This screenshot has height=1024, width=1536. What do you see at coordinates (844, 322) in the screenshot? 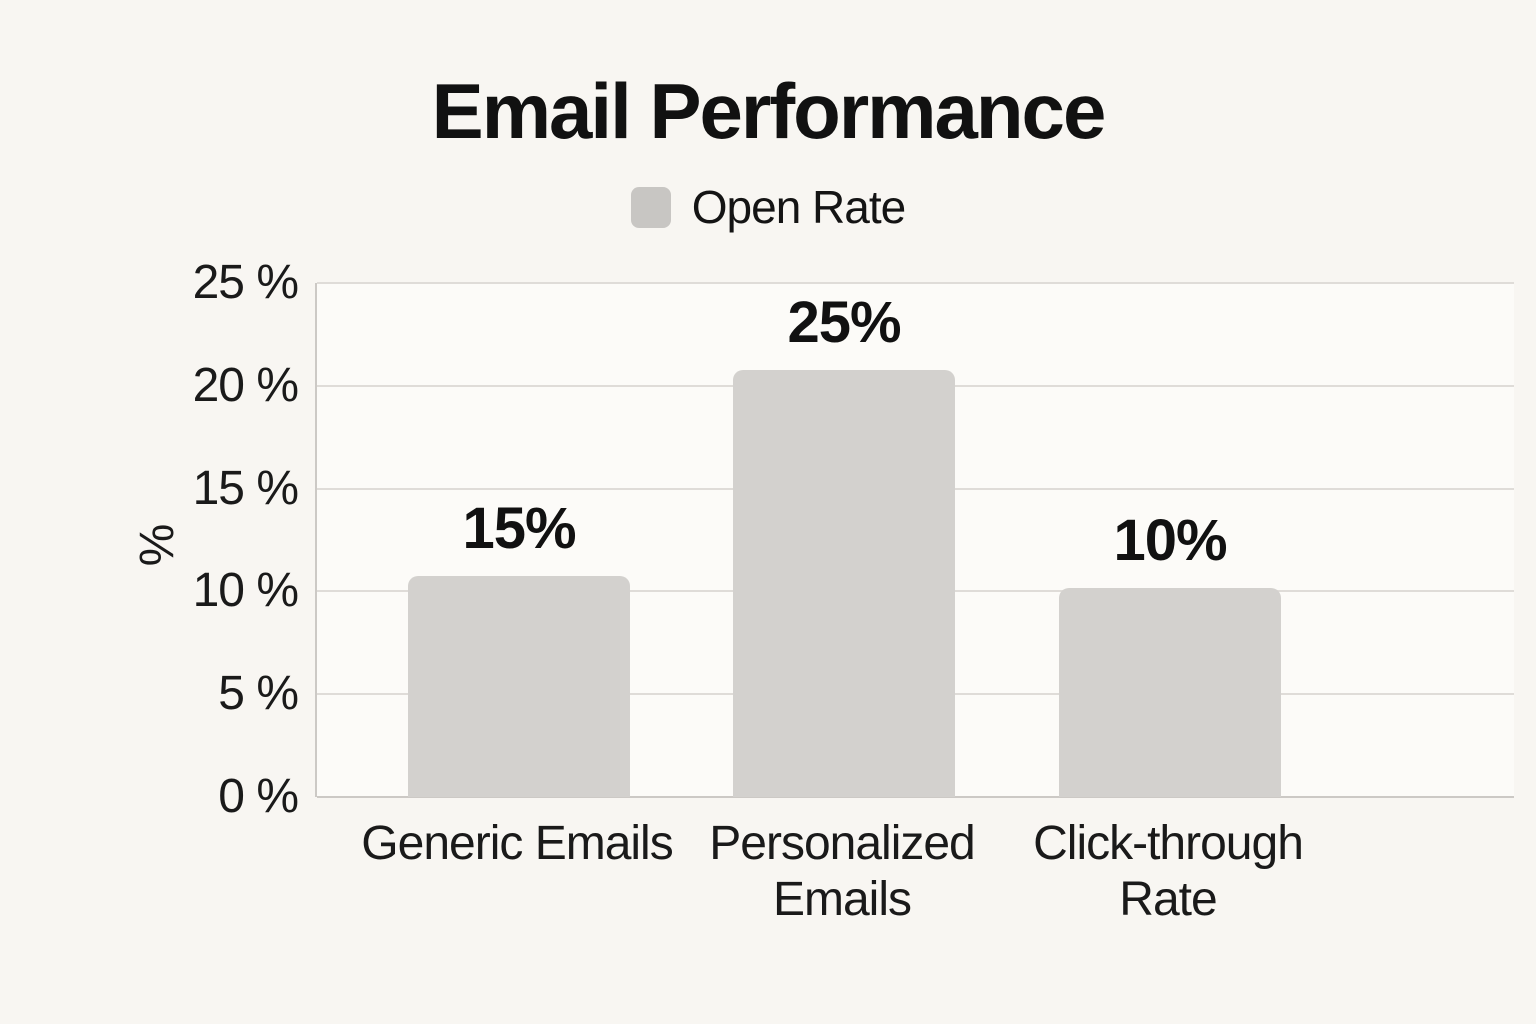
I see `bar-value-label: 25%` at bounding box center [844, 322].